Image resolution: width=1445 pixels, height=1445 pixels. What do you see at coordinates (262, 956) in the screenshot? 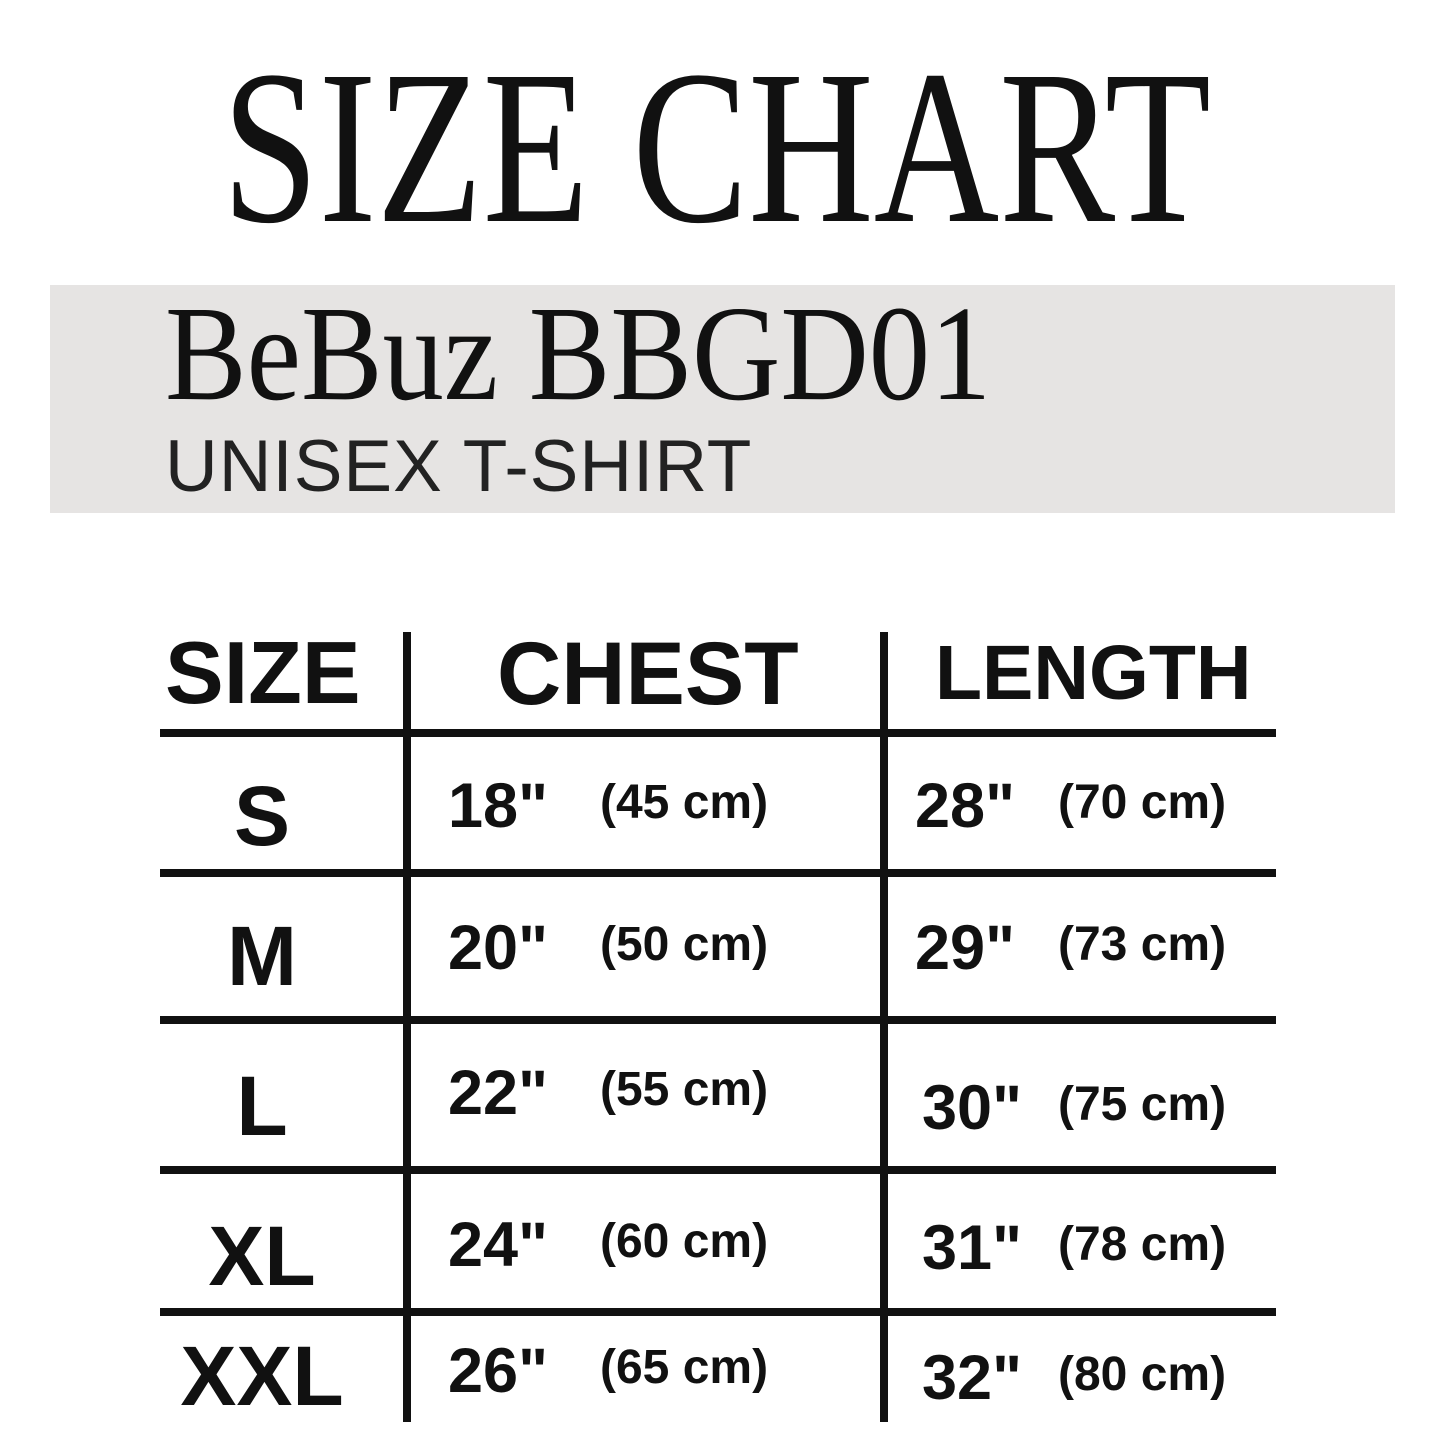
I see `size-label: M` at bounding box center [262, 956].